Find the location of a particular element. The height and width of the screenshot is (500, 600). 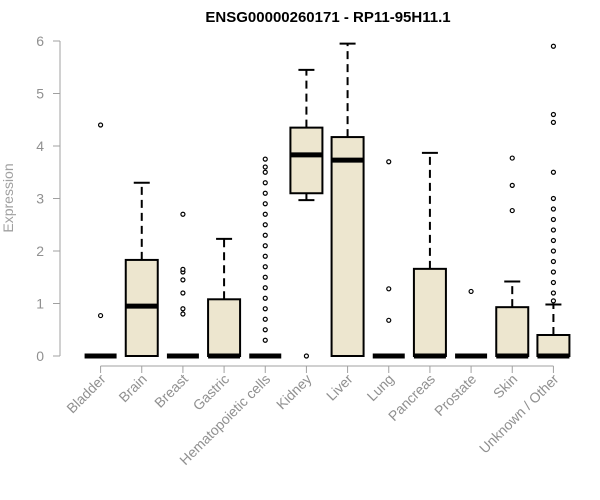

box-unknown-other is located at coordinates (553, 201).